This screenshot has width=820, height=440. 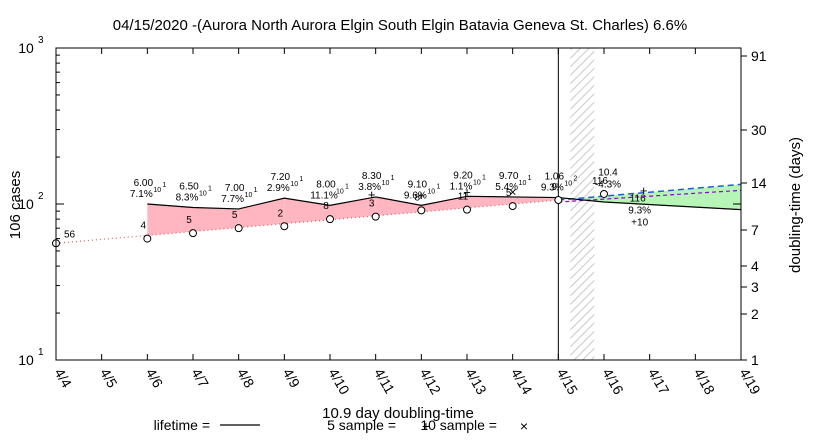 I want to click on doubling-annotation: 7.00, so click(x=235, y=188).